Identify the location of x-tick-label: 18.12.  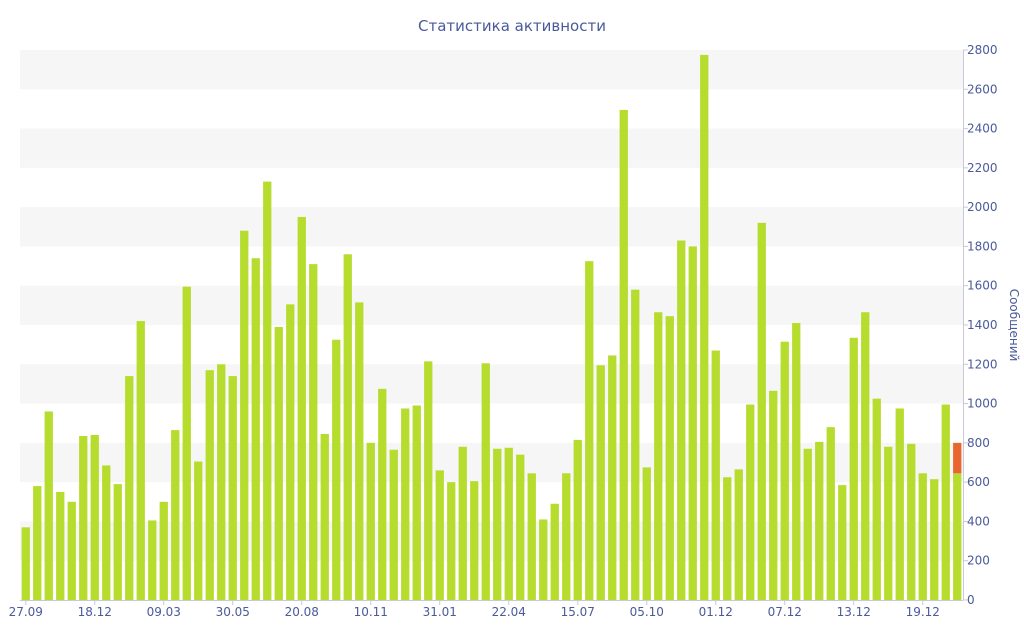
(95, 612).